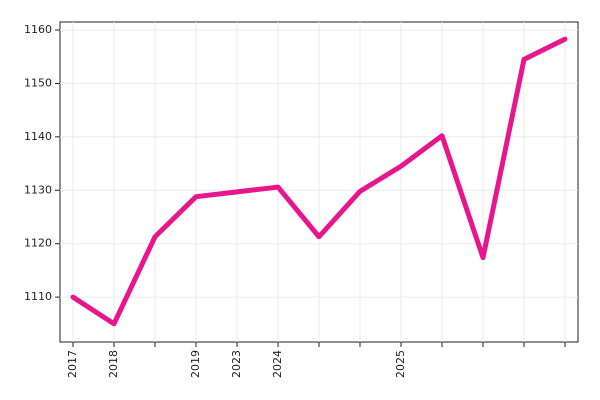  Describe the element at coordinates (72, 364) in the screenshot. I see `x-tick-label: 2017` at that location.